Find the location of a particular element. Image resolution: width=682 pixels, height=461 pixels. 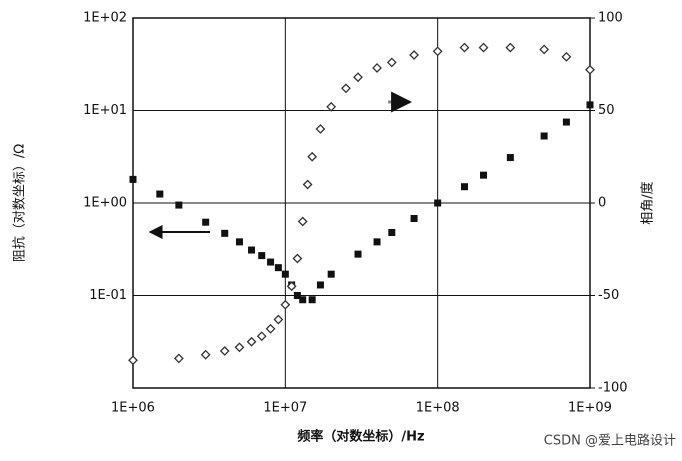

y2-tick-label: -100 is located at coordinates (613, 388).